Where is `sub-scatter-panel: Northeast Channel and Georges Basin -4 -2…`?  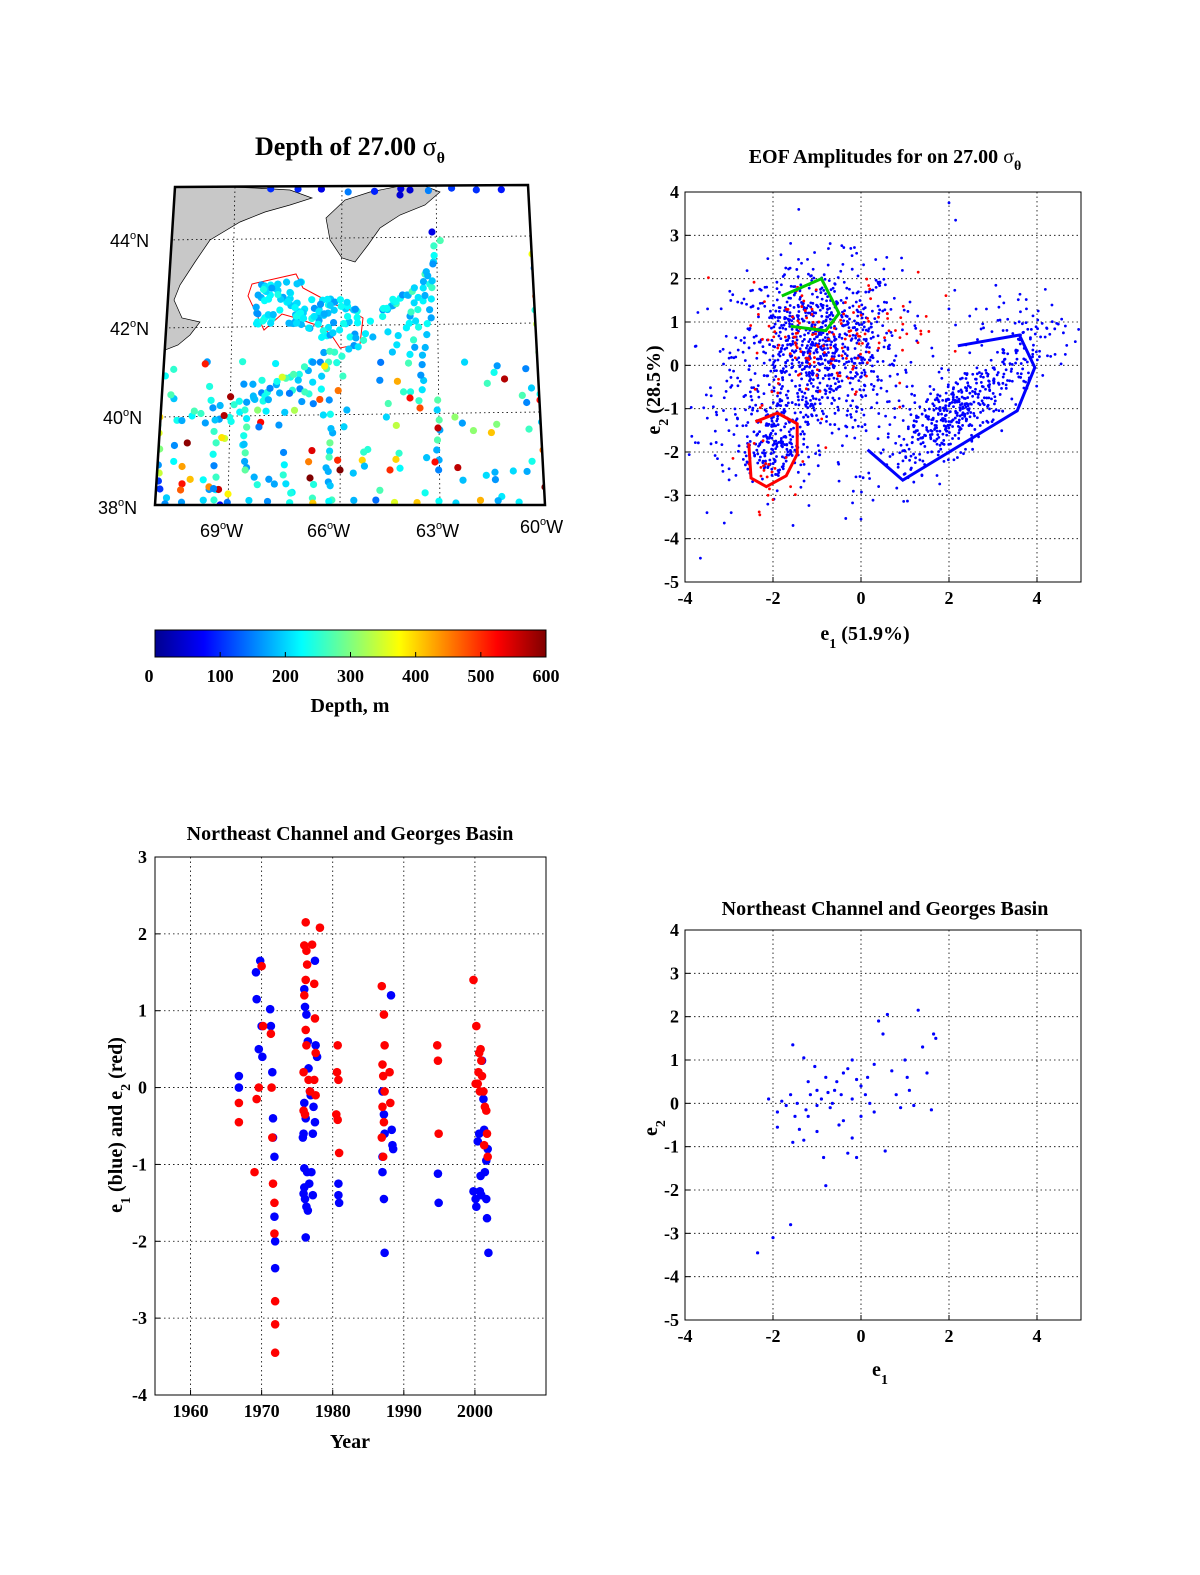
sub-scatter-panel: Northeast Channel and Georges Basin -4 -2… is located at coordinates (861, 1143).